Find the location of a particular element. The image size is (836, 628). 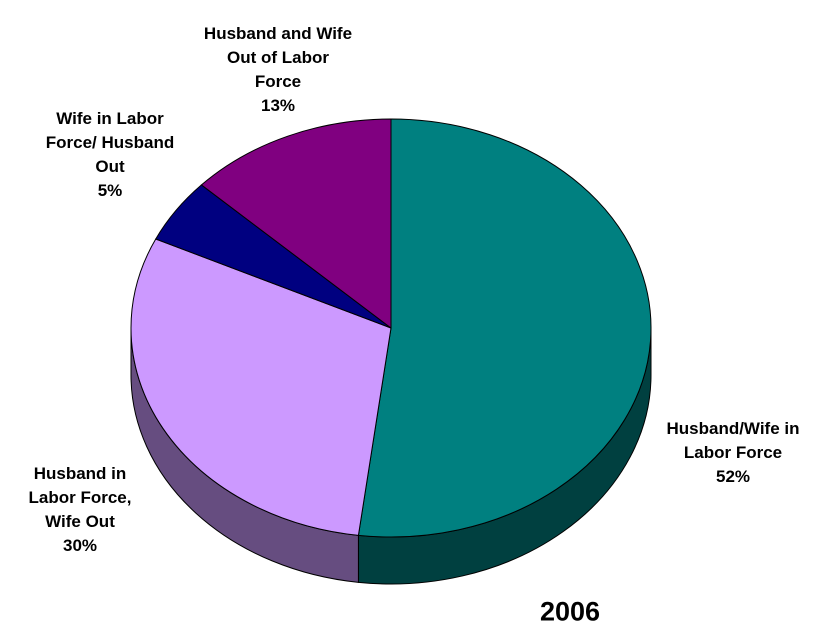

chart-title: 2006 is located at coordinates (570, 611).